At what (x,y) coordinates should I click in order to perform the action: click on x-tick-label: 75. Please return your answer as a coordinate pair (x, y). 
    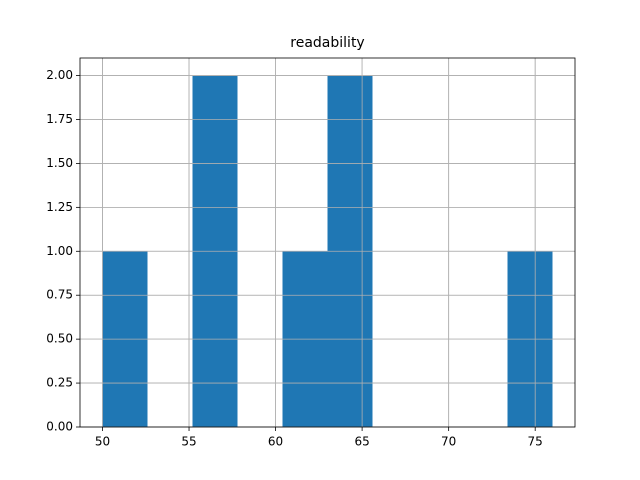
    Looking at the image, I should click on (535, 442).